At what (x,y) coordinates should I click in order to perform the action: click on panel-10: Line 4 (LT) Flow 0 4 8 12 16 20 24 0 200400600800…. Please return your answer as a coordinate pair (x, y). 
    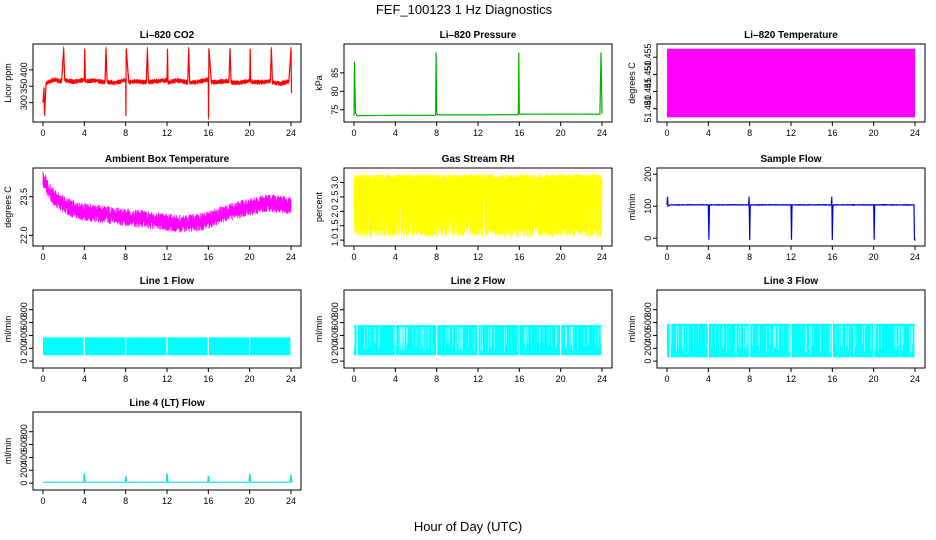
    Looking at the image, I should click on (152, 452).